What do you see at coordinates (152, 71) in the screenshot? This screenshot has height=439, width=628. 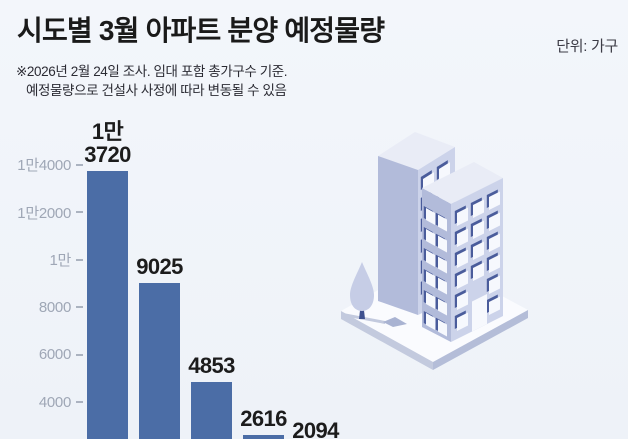 I see `footnote-line-1: ※2026년 2월 24일 조사. 임대 포함 총가구수 기준.` at bounding box center [152, 71].